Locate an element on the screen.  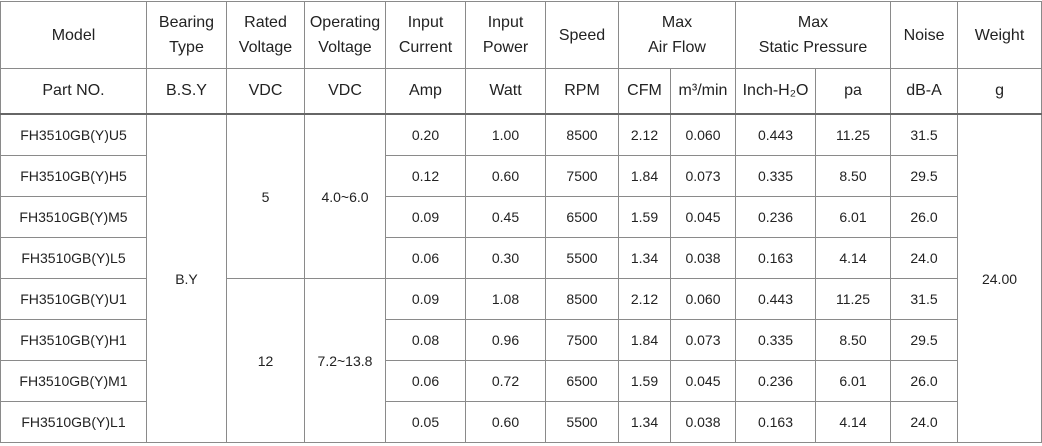
operating-voltage-cell: 4.0~6.0 is located at coordinates (345, 196).